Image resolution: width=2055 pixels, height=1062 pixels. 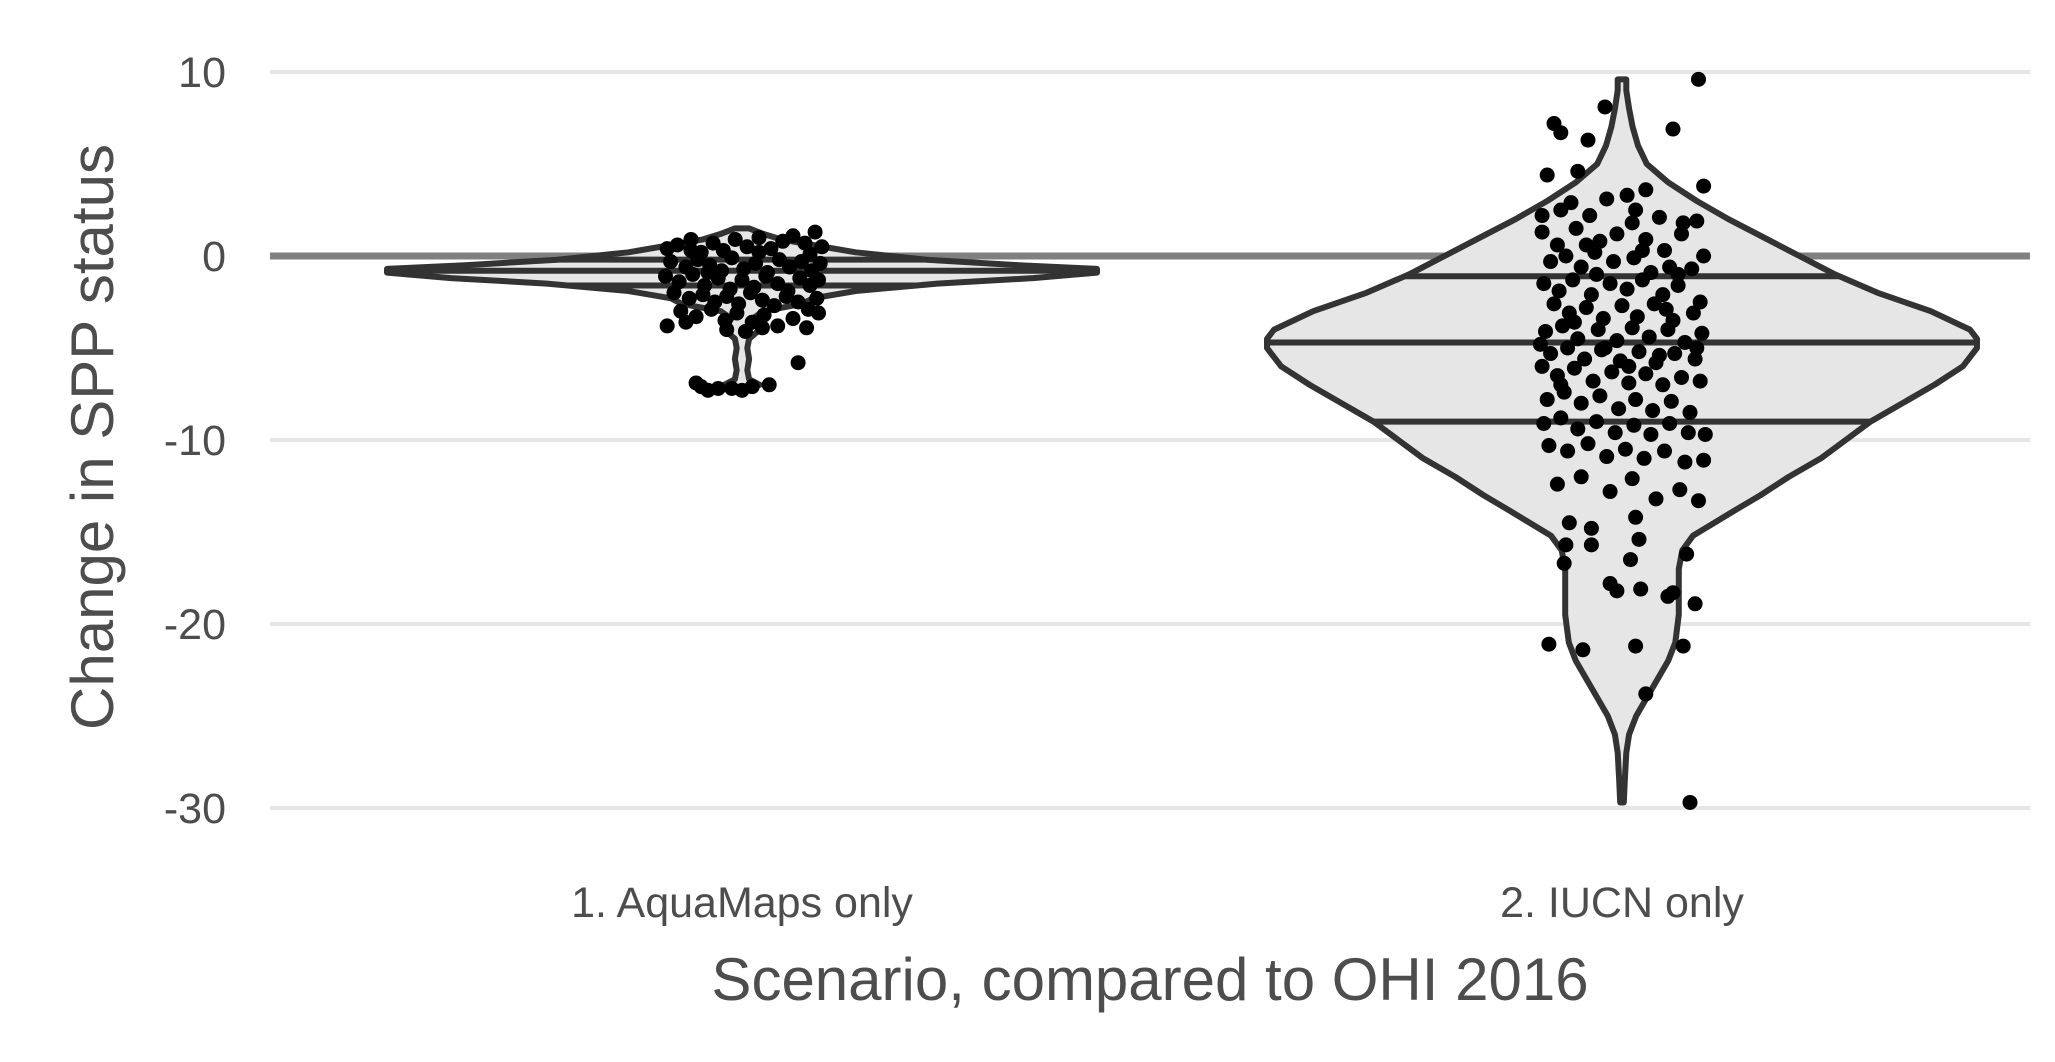 I want to click on y-axis-title: Change in SPP status, so click(x=92, y=437).